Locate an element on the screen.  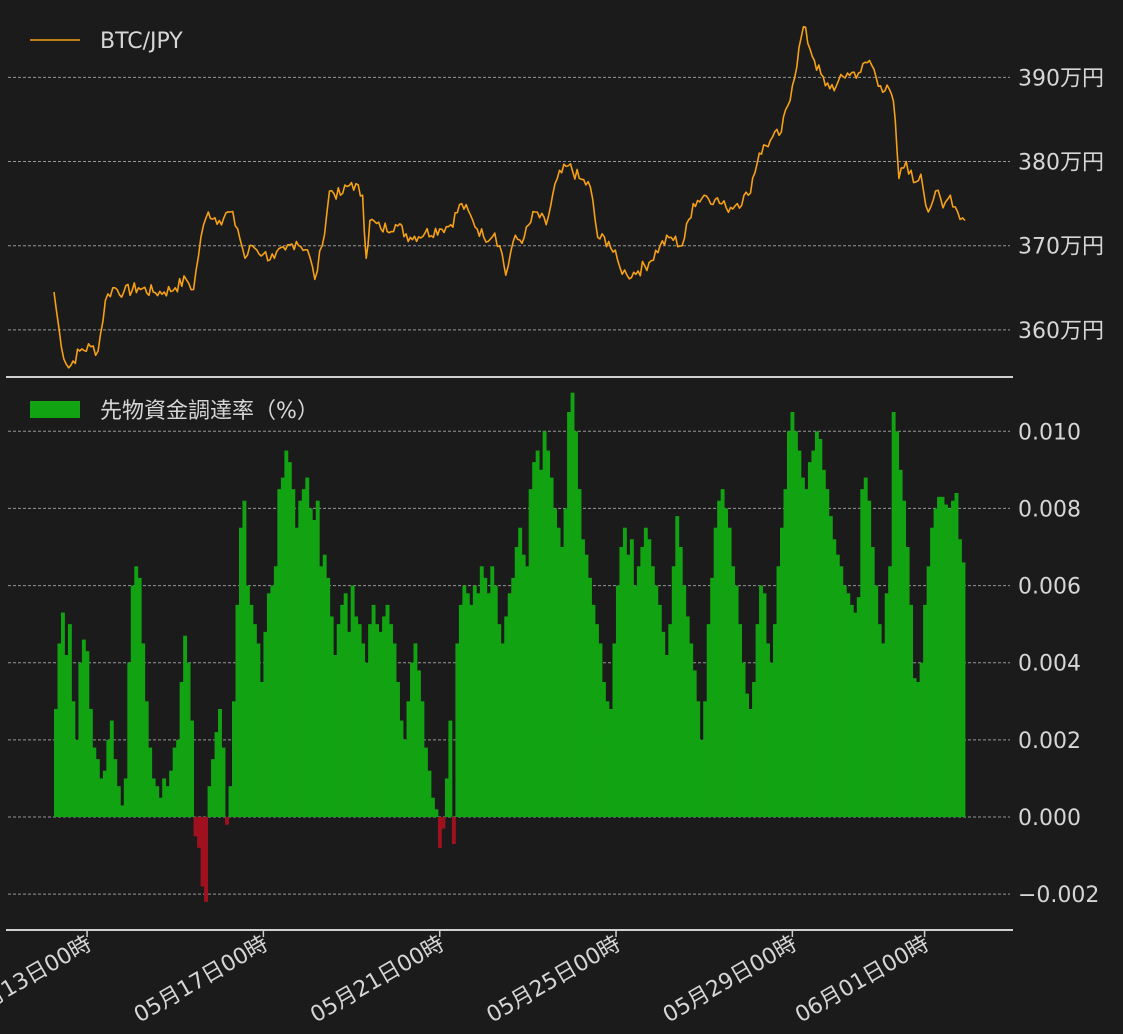
funding-y-tick-label: 0.008 is located at coordinates (1049, 509).